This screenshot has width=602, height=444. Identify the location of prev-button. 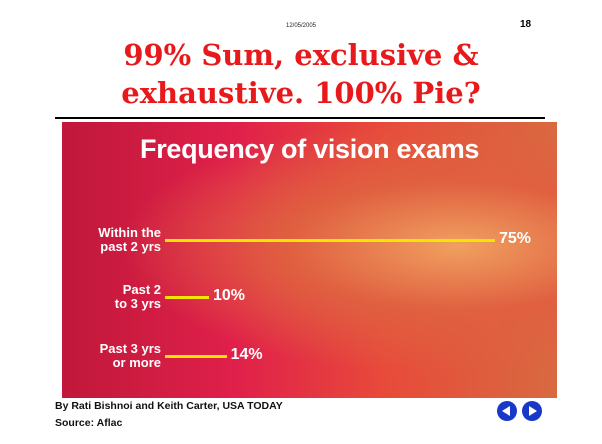
(507, 411).